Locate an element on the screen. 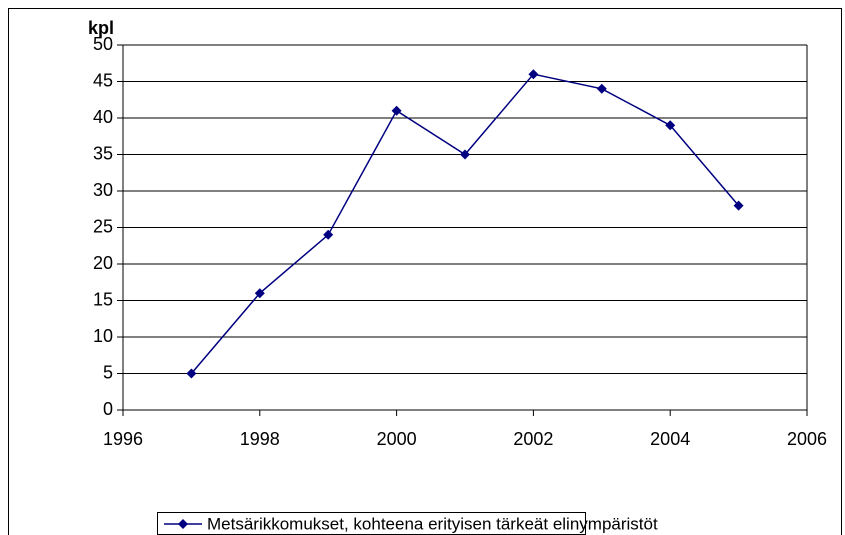 The image size is (845, 535). y-tick-label: 5 is located at coordinates (108, 372).